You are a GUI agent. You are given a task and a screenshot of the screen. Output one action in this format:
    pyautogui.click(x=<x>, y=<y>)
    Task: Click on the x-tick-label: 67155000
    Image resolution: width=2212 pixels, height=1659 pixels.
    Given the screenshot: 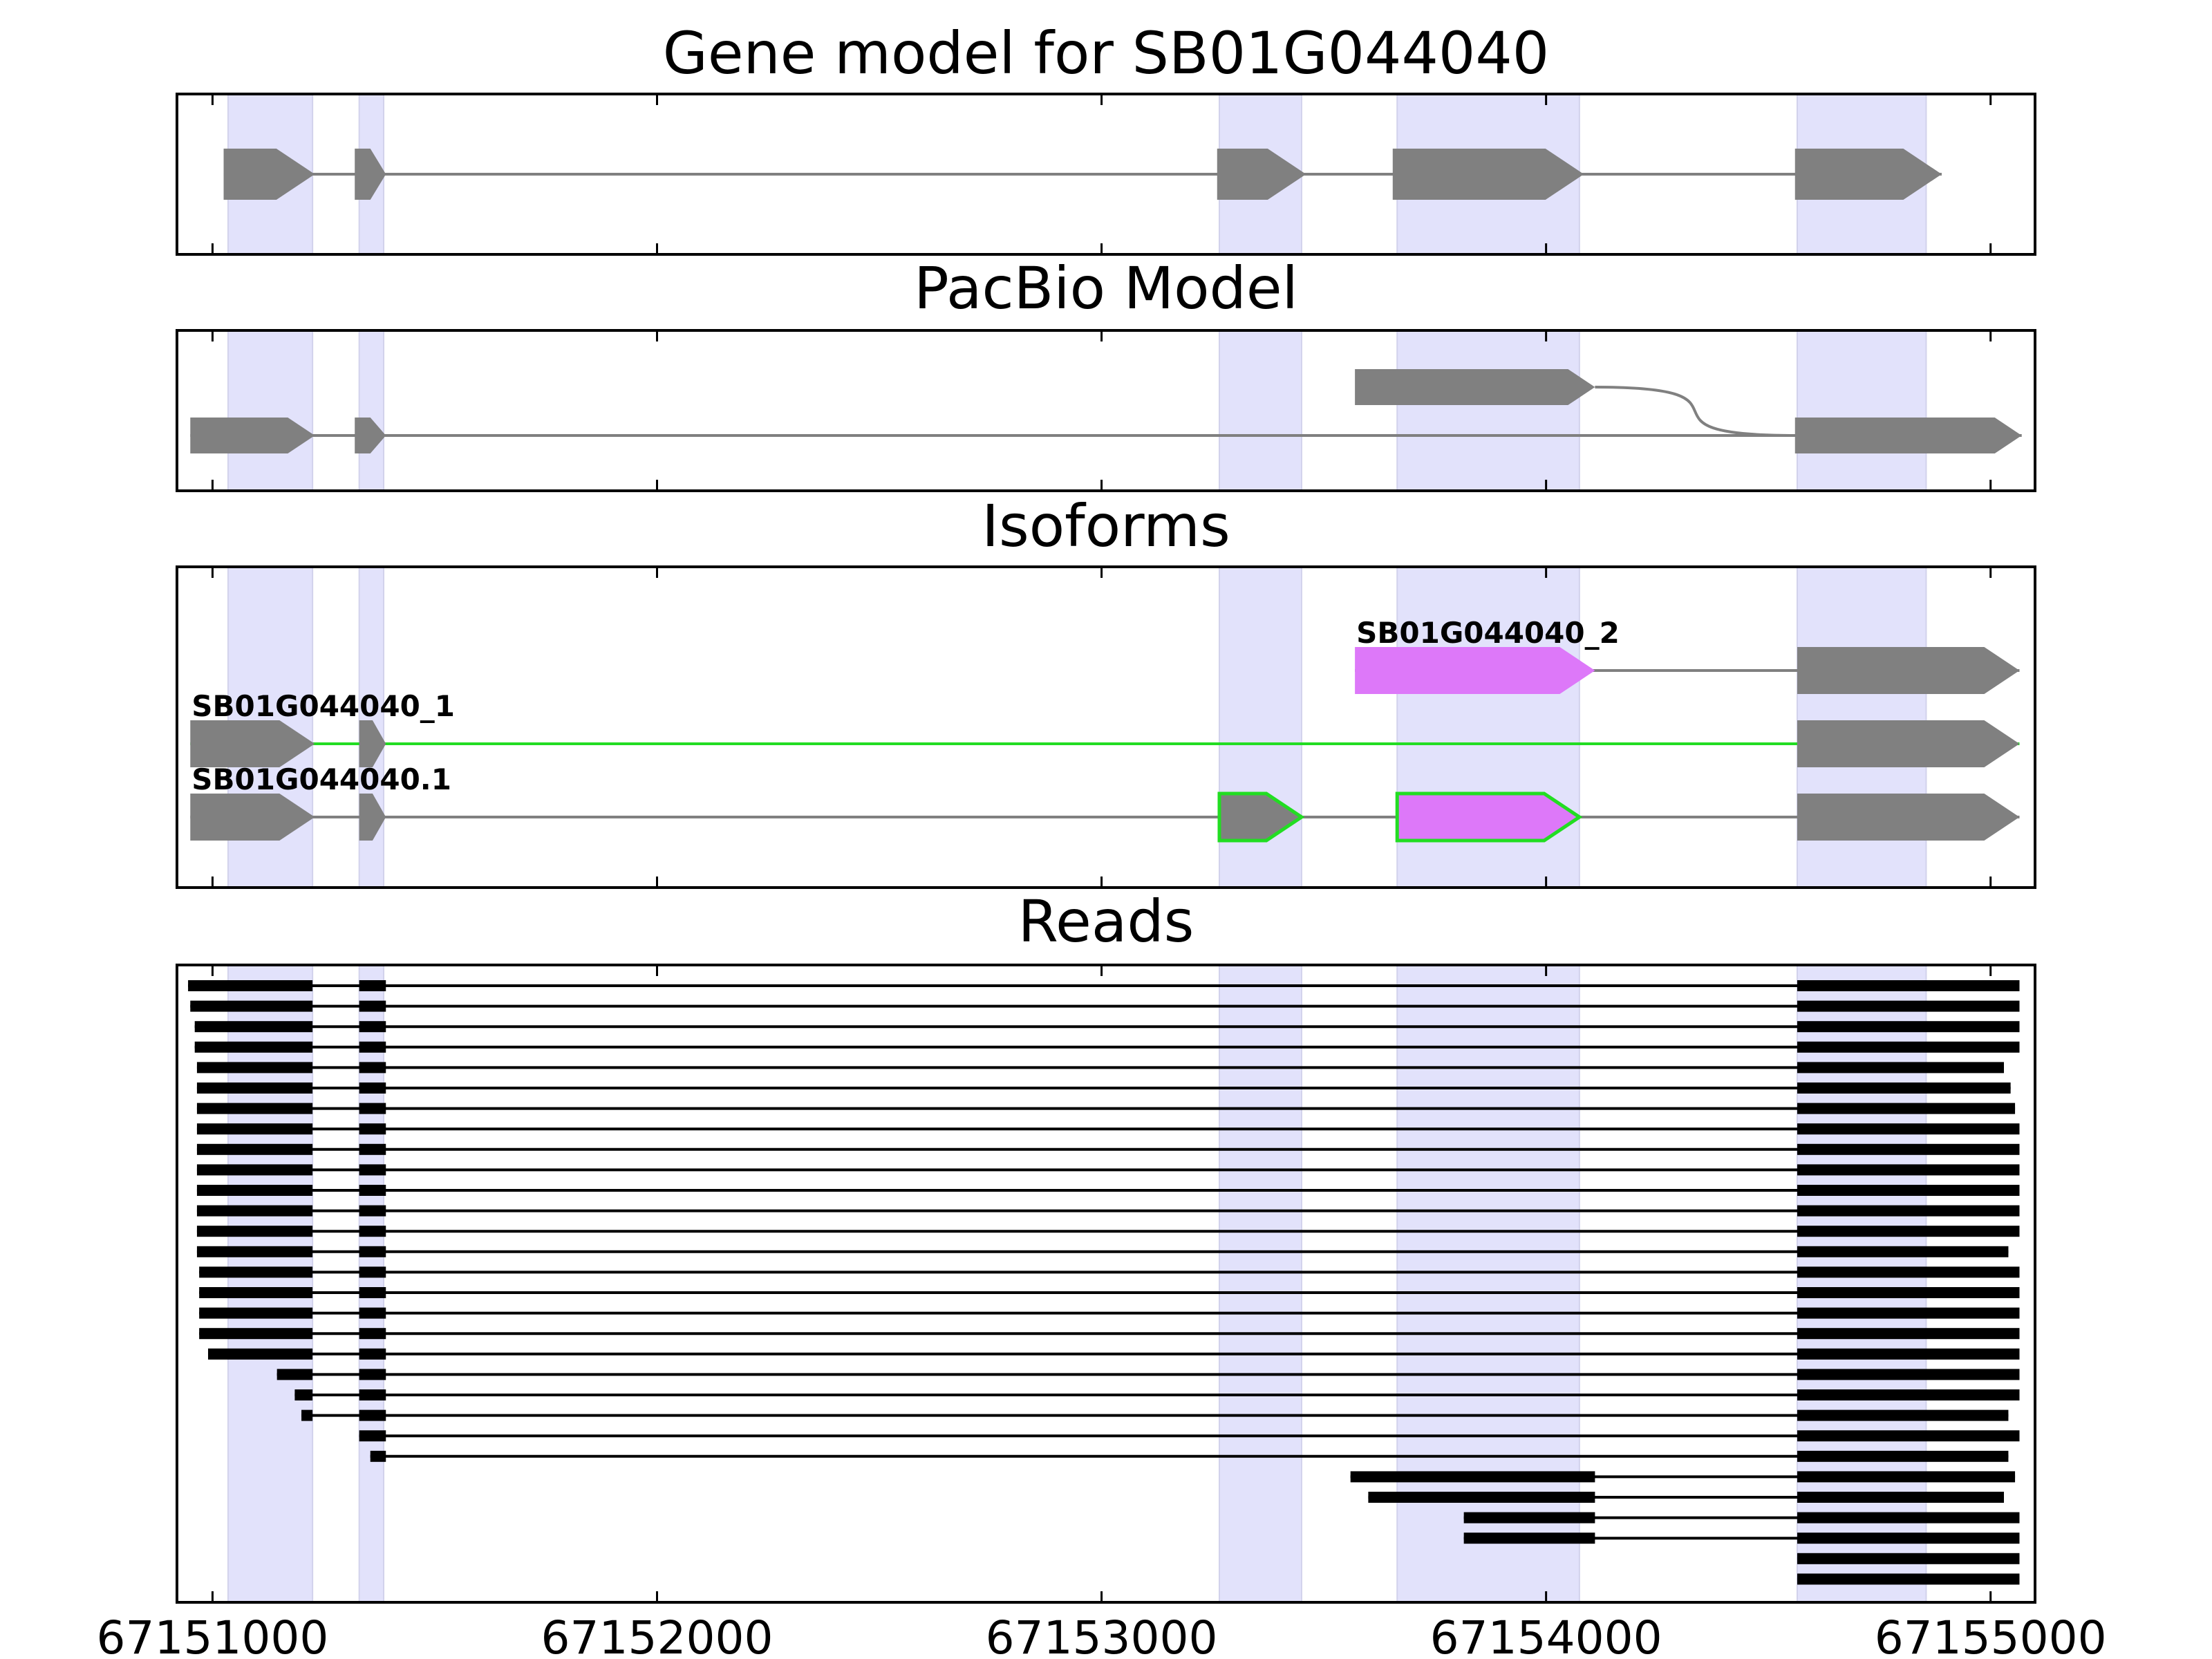 What is the action you would take?
    pyautogui.click(x=1991, y=1635)
    